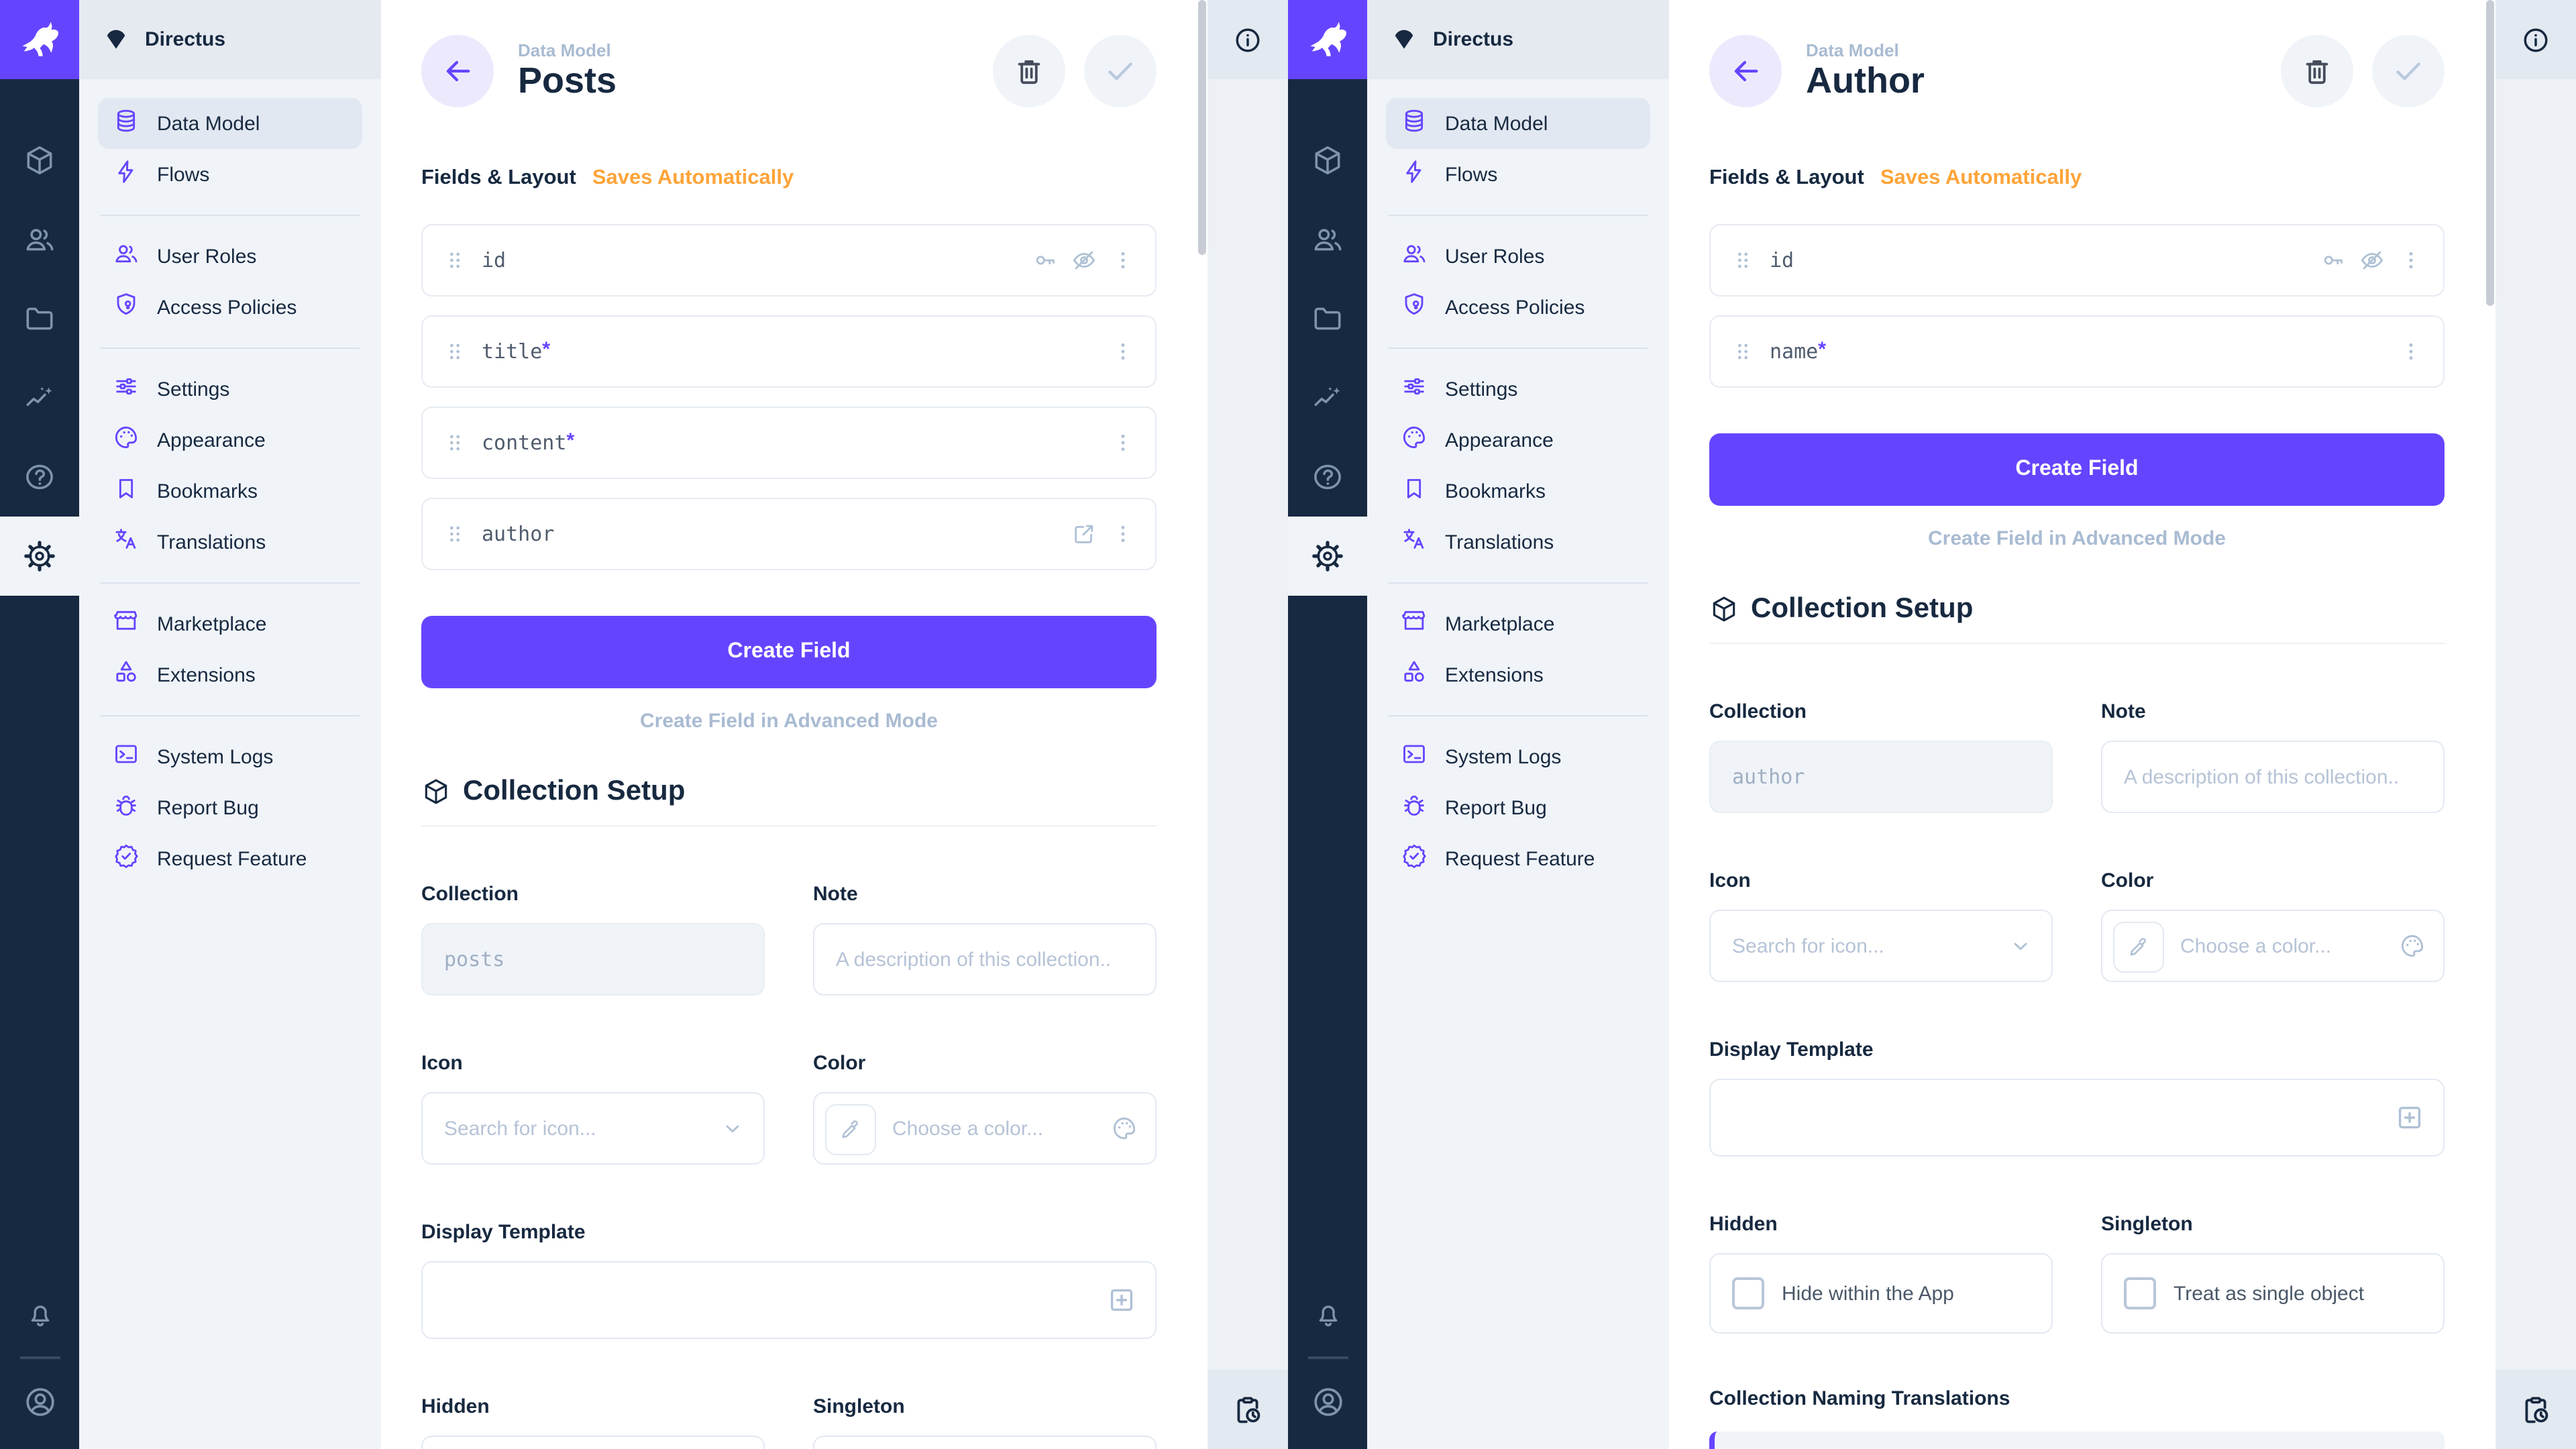  What do you see at coordinates (2077, 351) in the screenshot?
I see `field-row: name *` at bounding box center [2077, 351].